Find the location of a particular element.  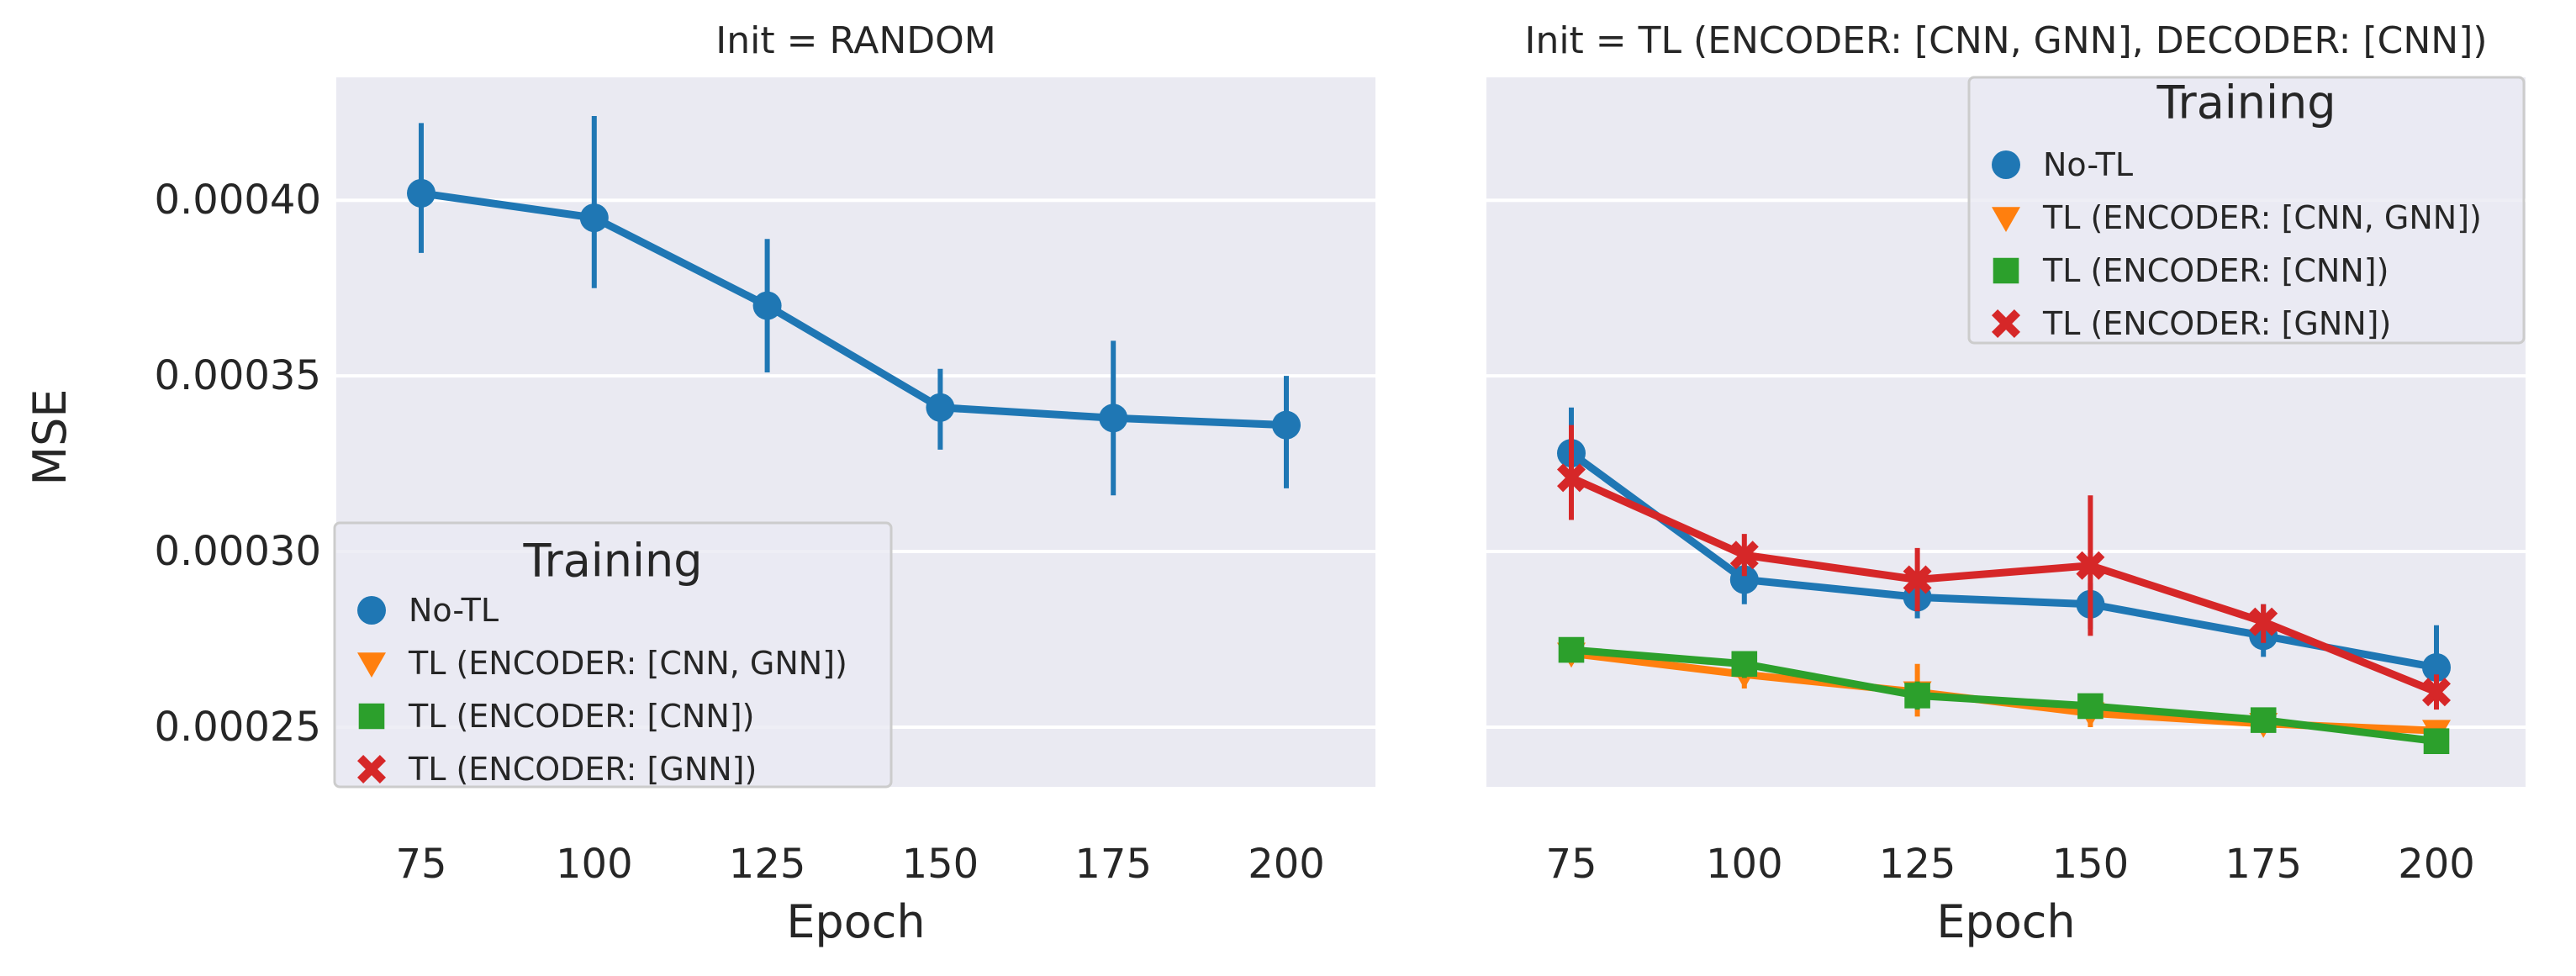

series-no-tl is located at coordinates (854, 305).